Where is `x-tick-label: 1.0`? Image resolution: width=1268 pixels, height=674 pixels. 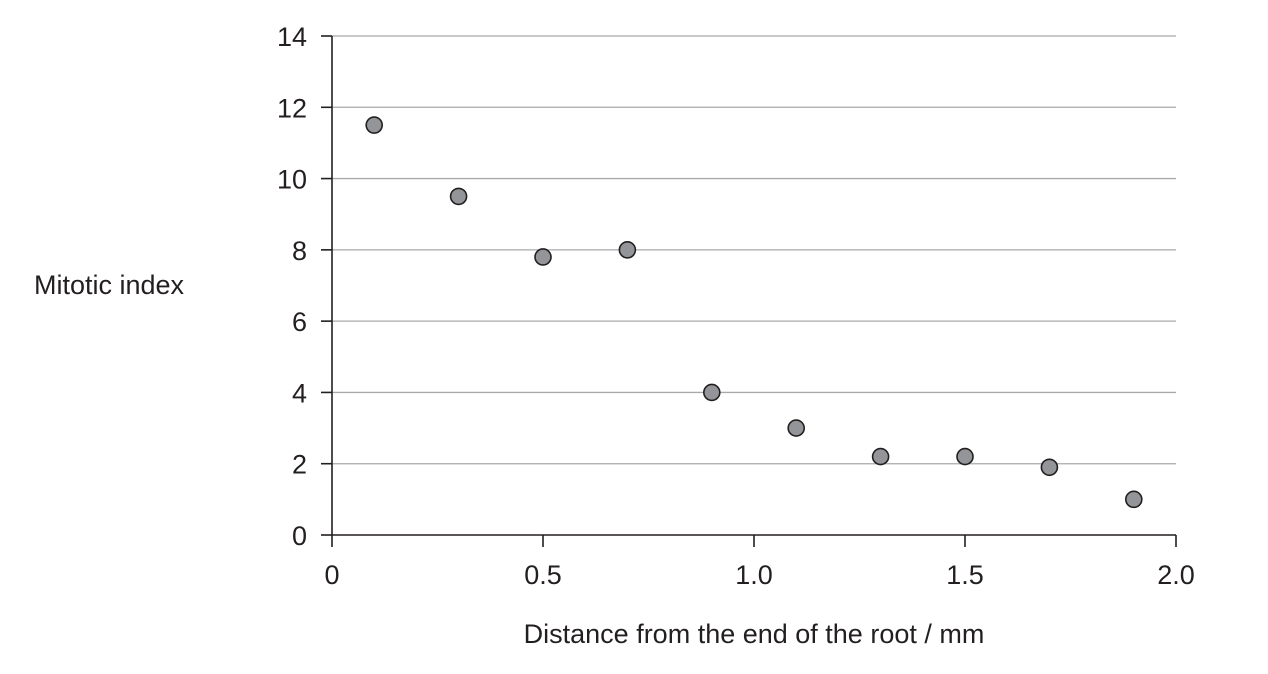 x-tick-label: 1.0 is located at coordinates (754, 575).